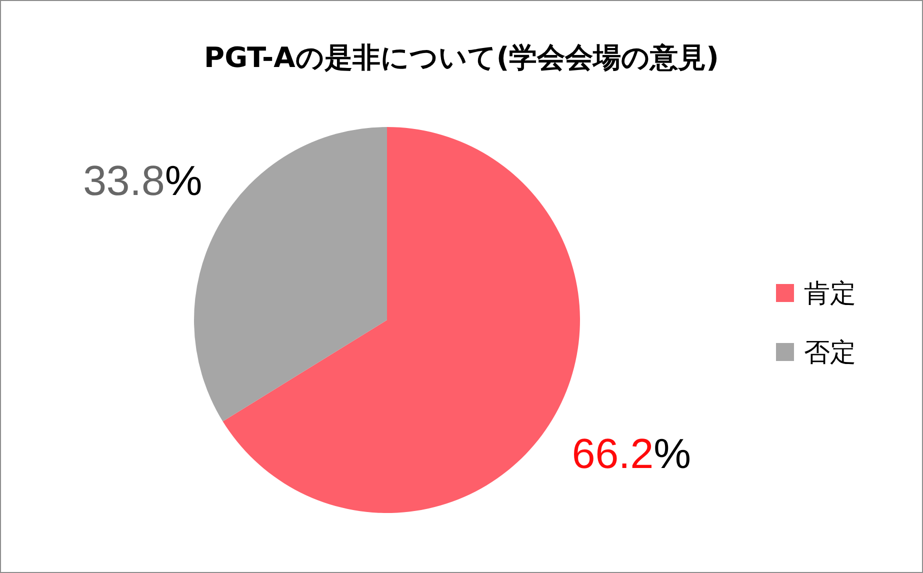  Describe the element at coordinates (631, 453) in the screenshot. I see `data-label: 66.2%` at that location.